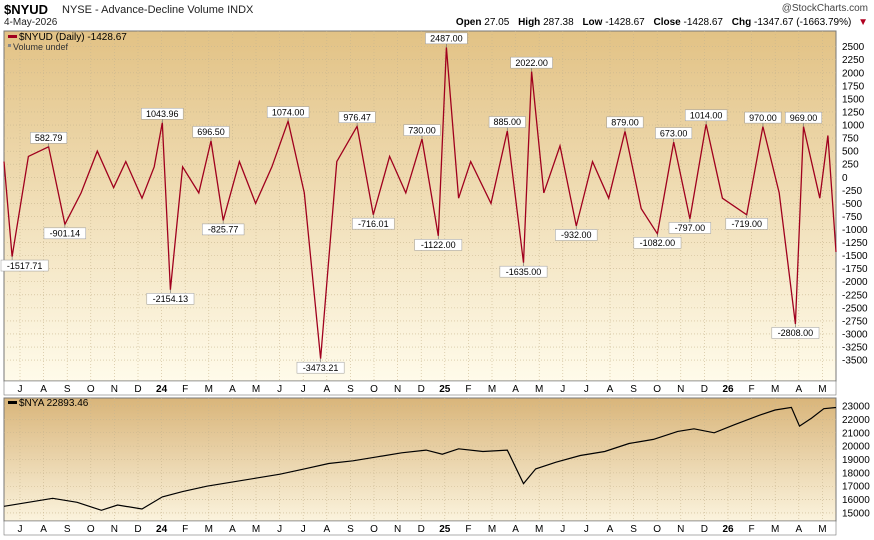 This screenshot has height=540, width=874. I want to click on brand-watermark: @StockCharts.com, so click(824, 8).